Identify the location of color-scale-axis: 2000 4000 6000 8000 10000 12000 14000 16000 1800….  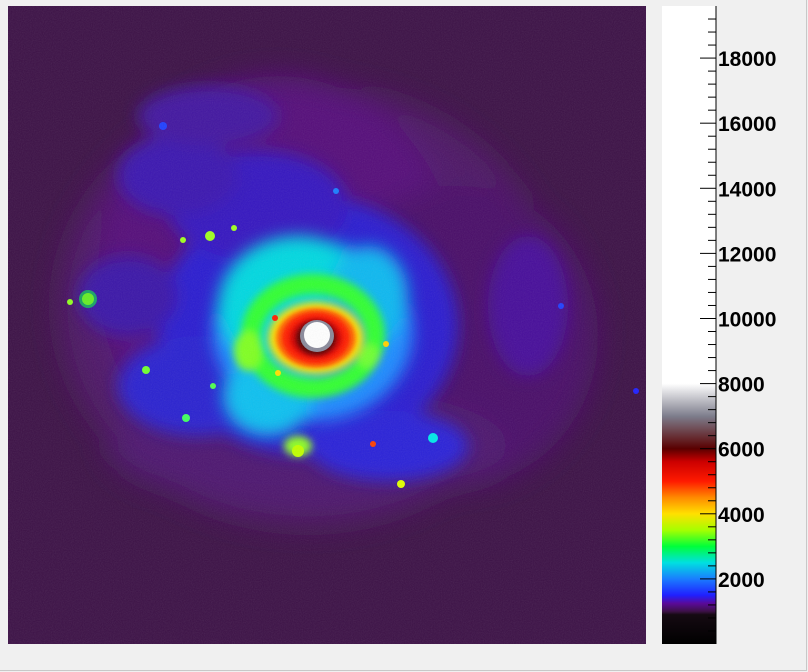
(753, 325).